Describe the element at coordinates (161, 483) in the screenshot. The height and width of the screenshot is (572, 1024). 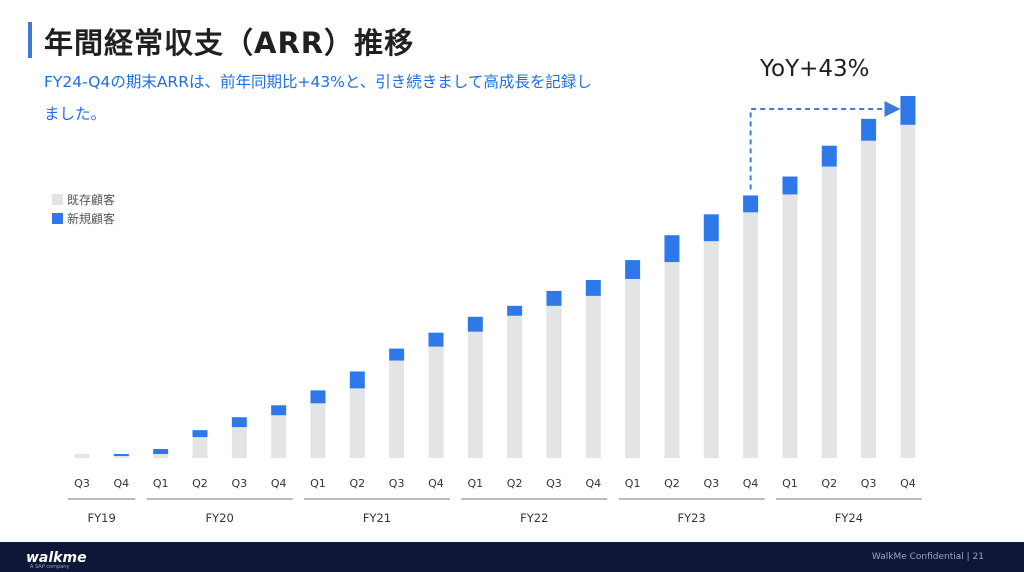
I see `x-tick-label-2: Q1` at that location.